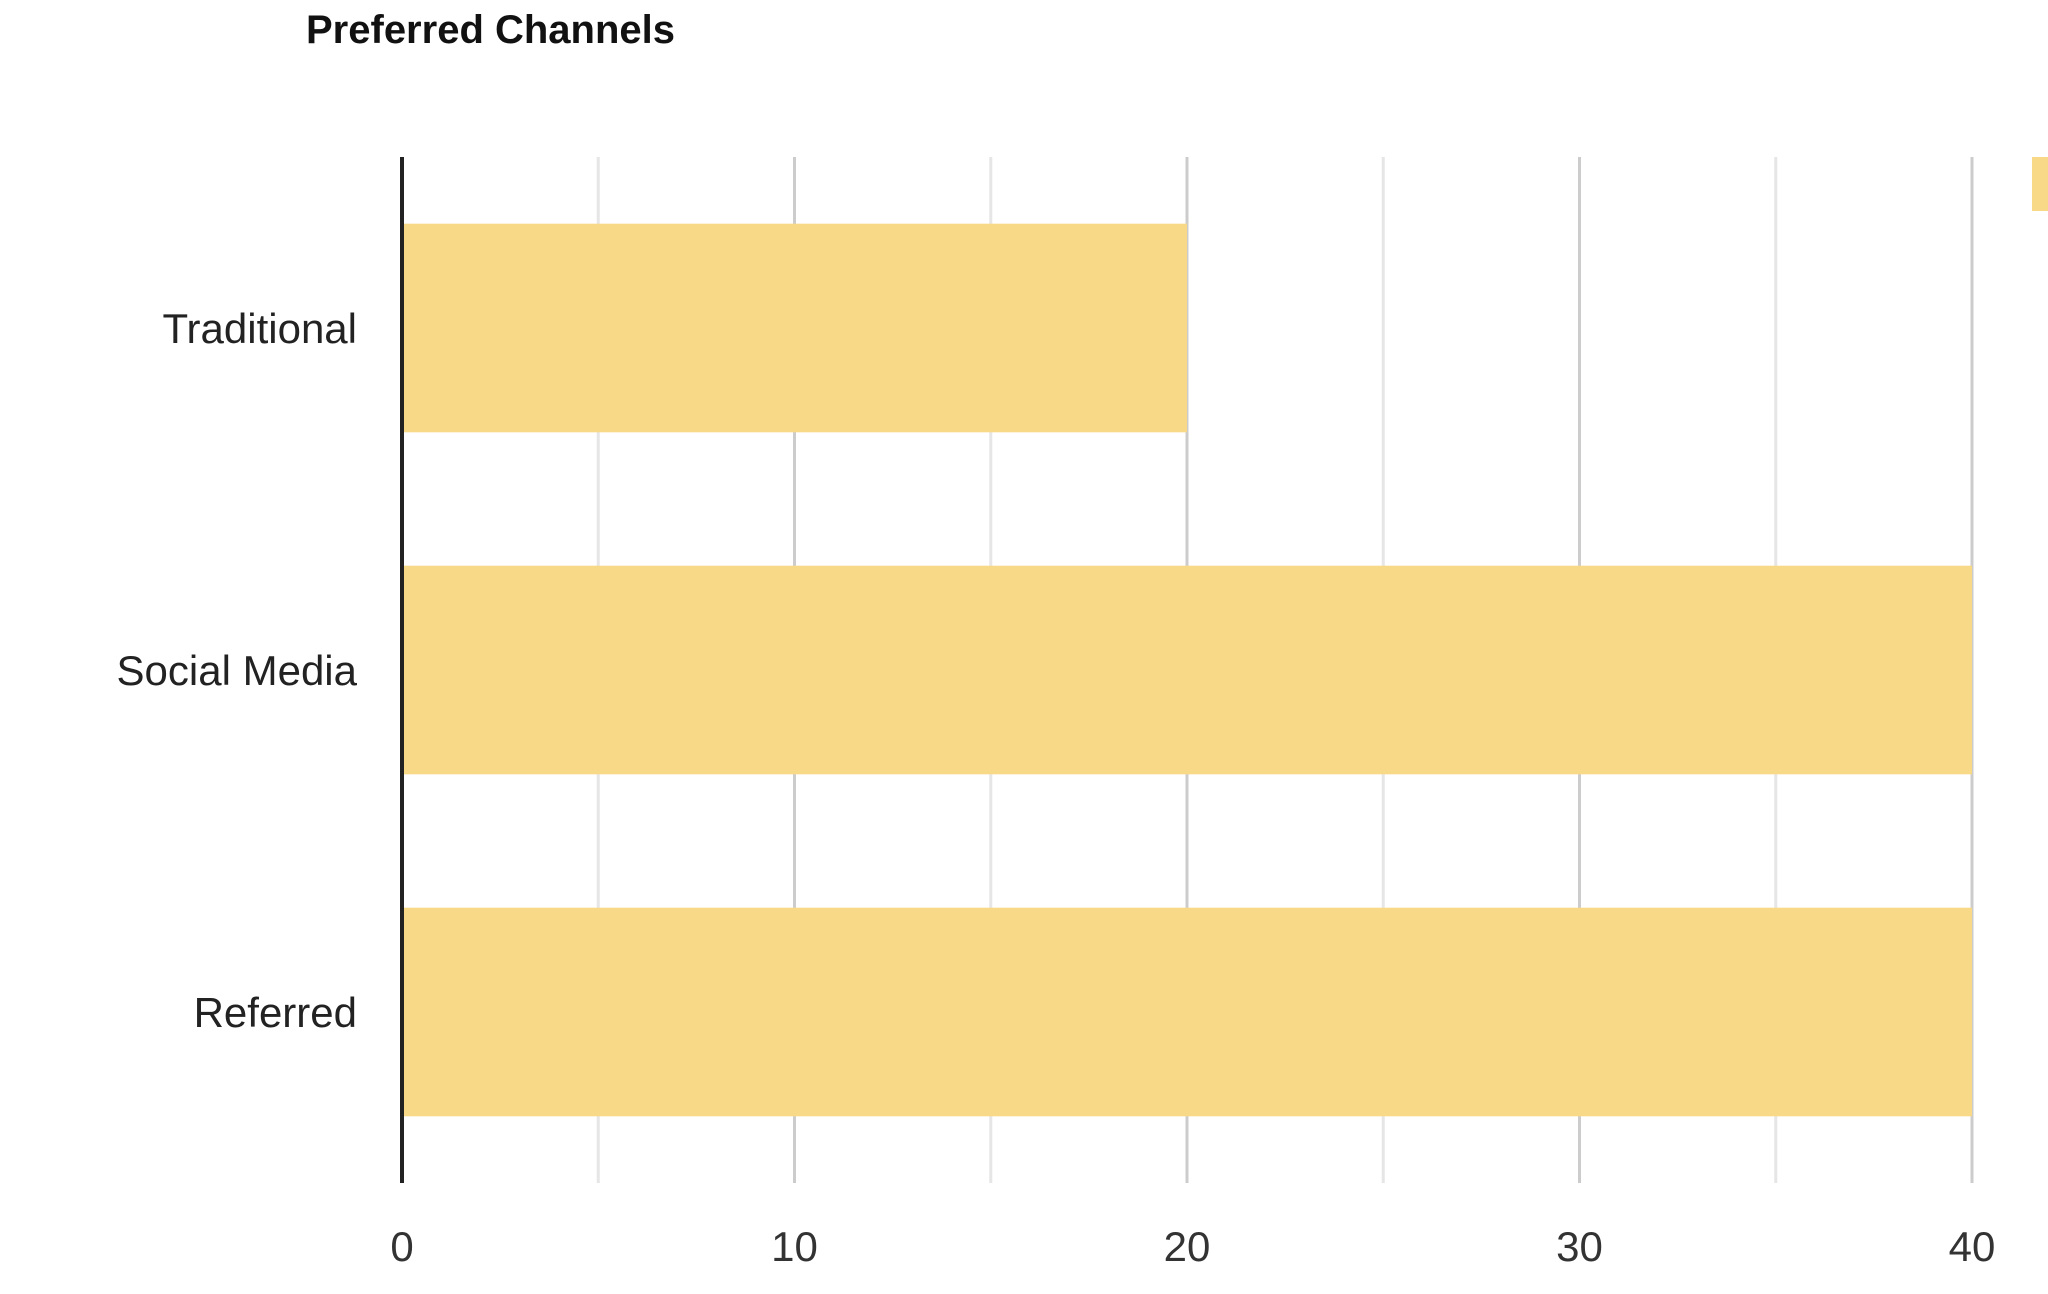 The image size is (2048, 1294). Describe the element at coordinates (259, 328) in the screenshot. I see `category-label: Traditional` at that location.